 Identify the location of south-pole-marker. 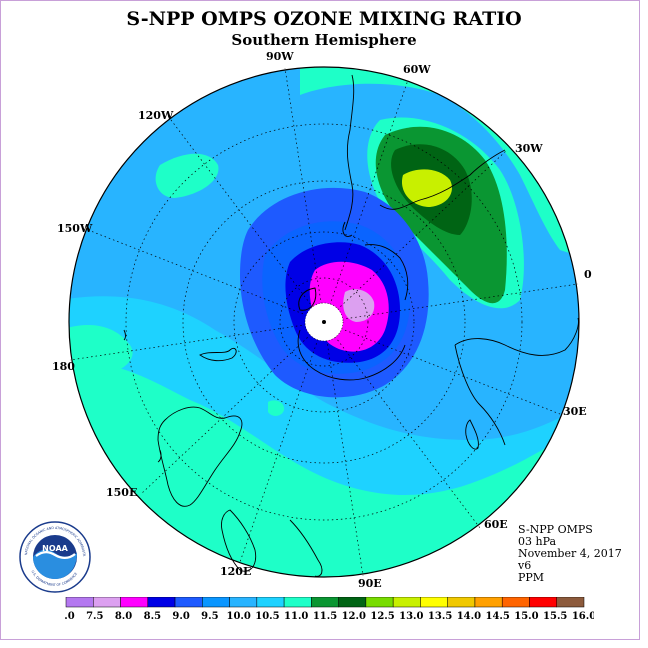
(324, 322).